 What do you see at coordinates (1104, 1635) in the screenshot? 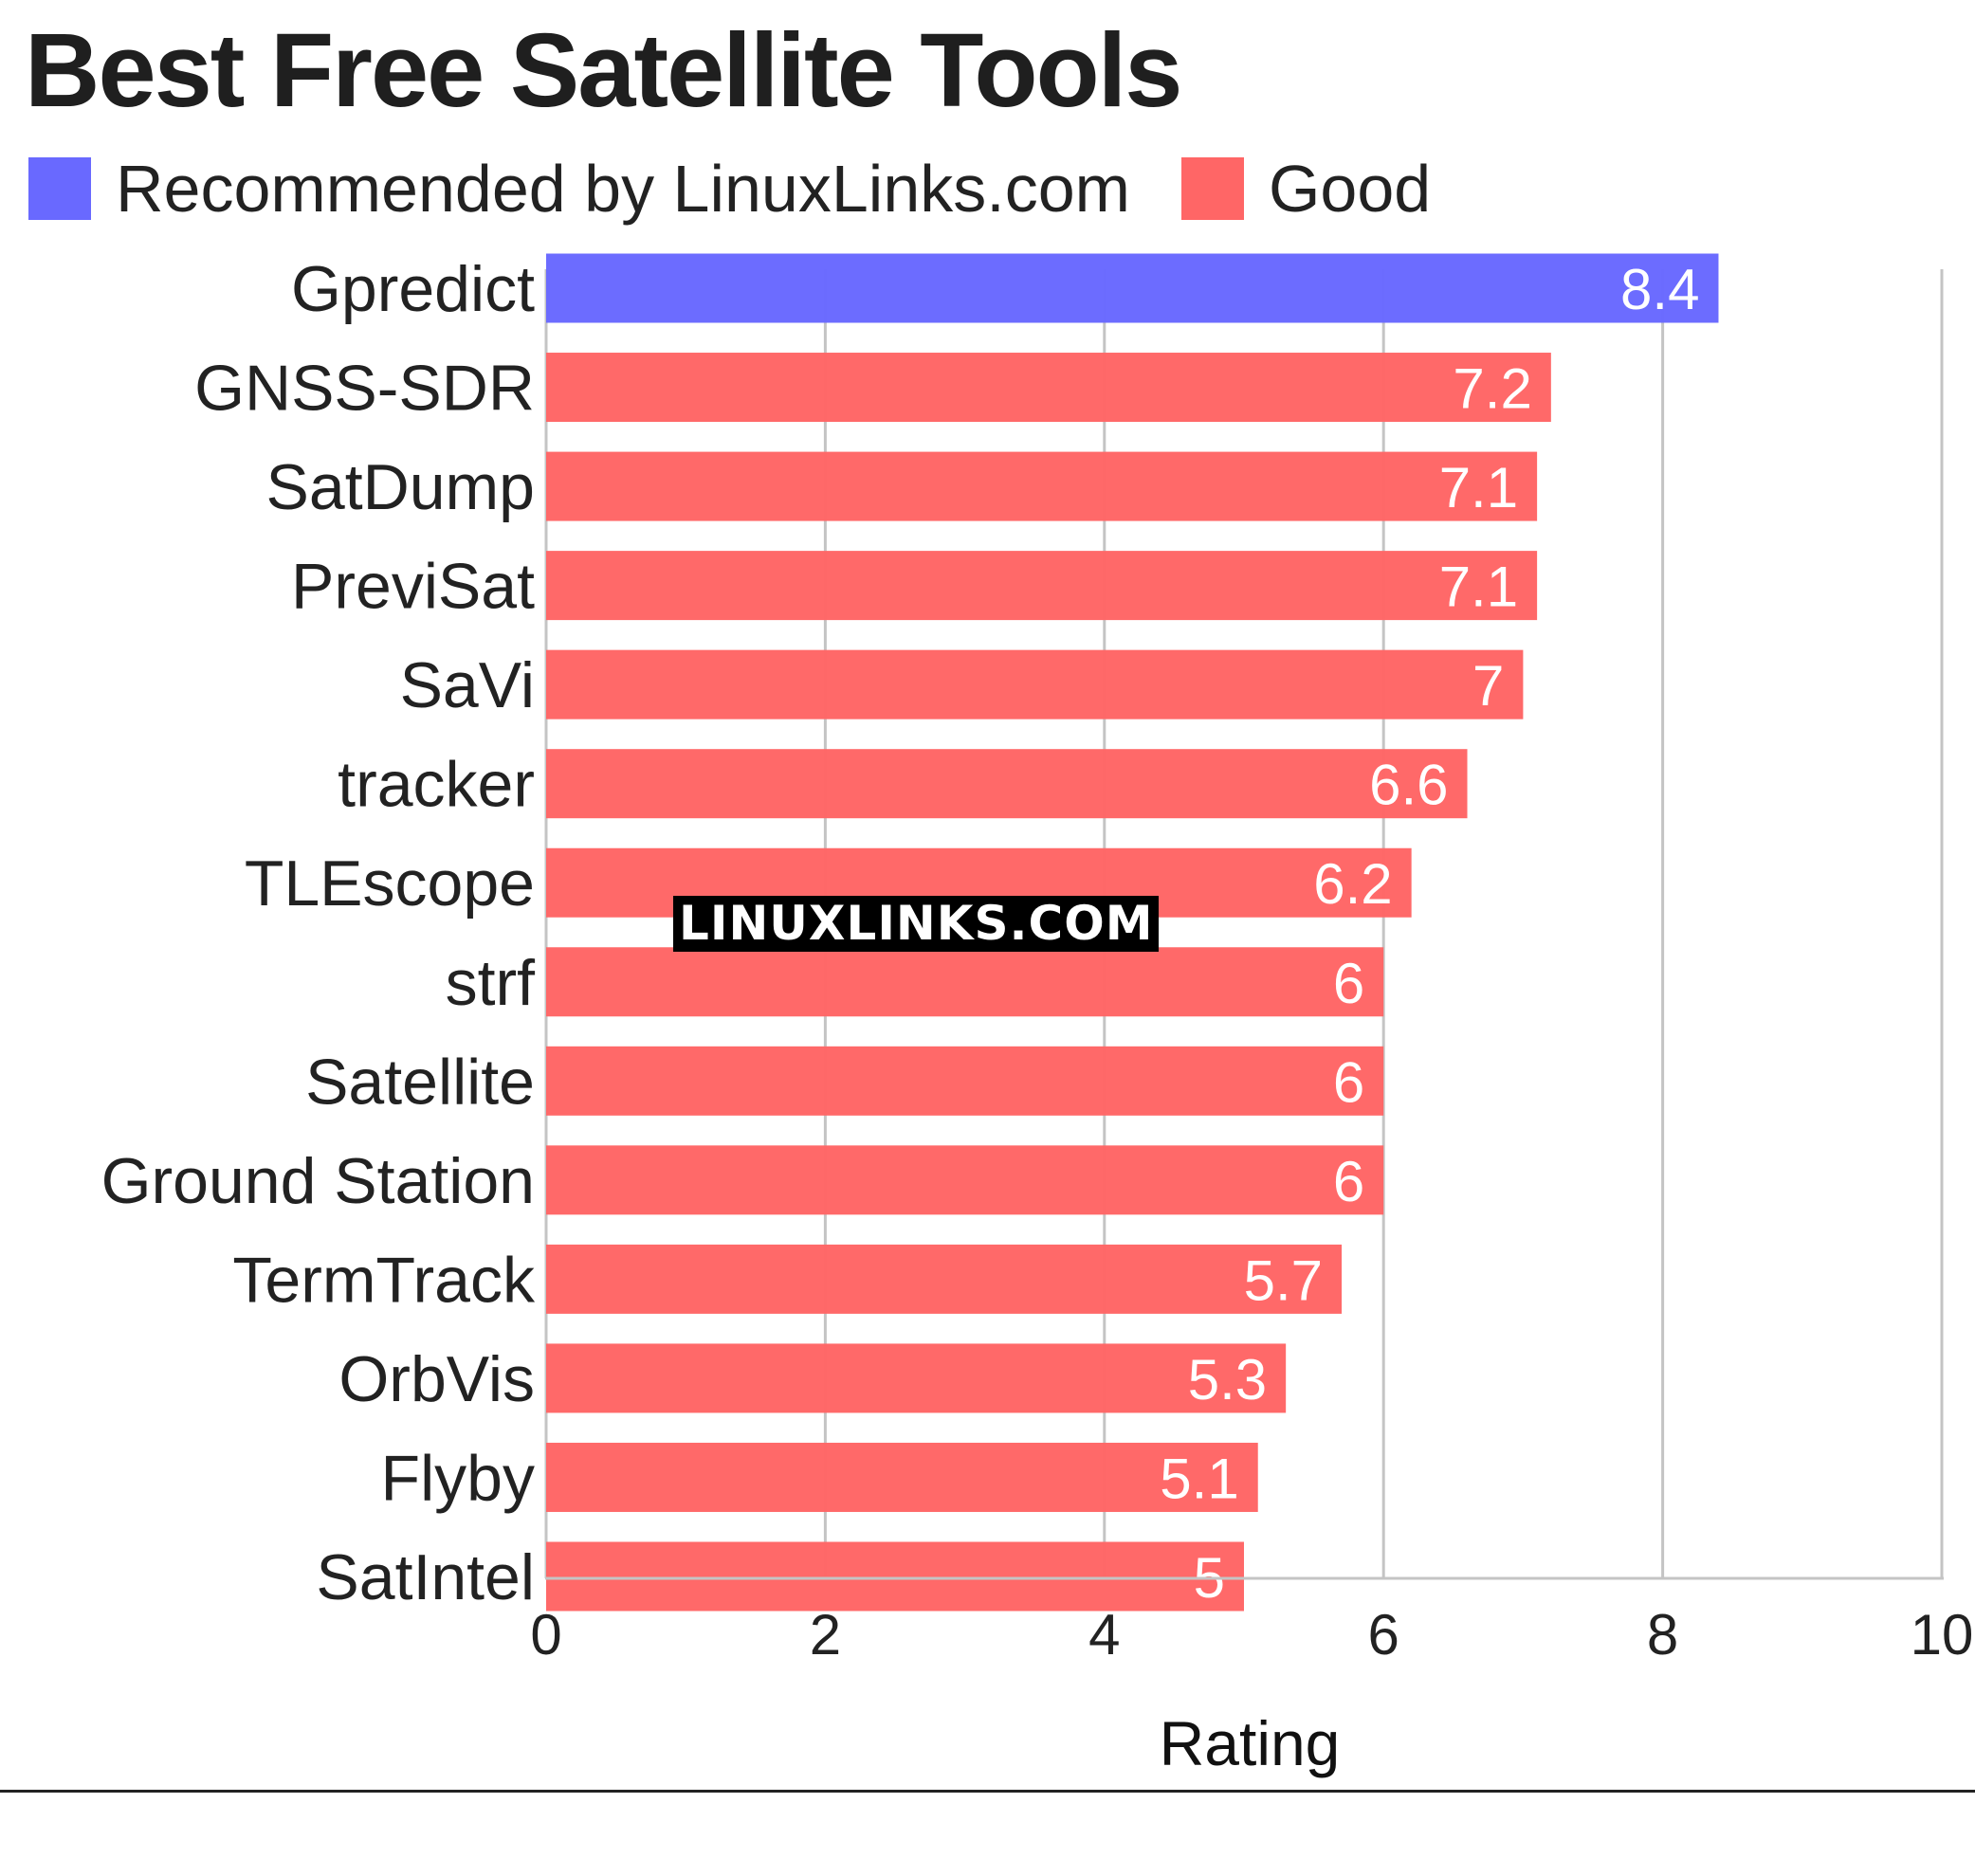
I see `x-tick-label: 4` at bounding box center [1104, 1635].